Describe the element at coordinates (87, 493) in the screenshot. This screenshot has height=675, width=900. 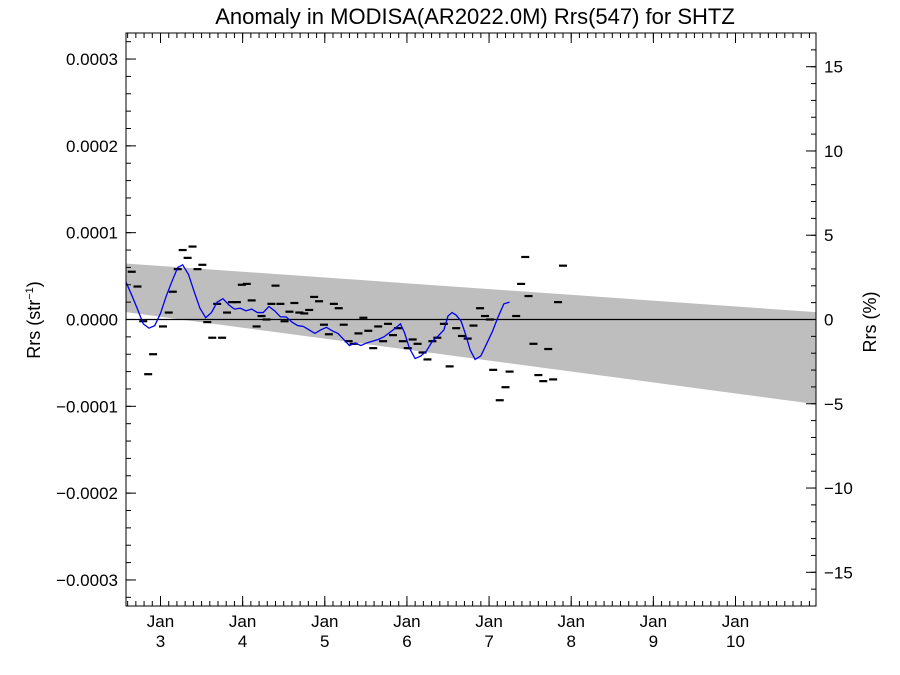
I see `left-tick-label: −0.0002` at that location.